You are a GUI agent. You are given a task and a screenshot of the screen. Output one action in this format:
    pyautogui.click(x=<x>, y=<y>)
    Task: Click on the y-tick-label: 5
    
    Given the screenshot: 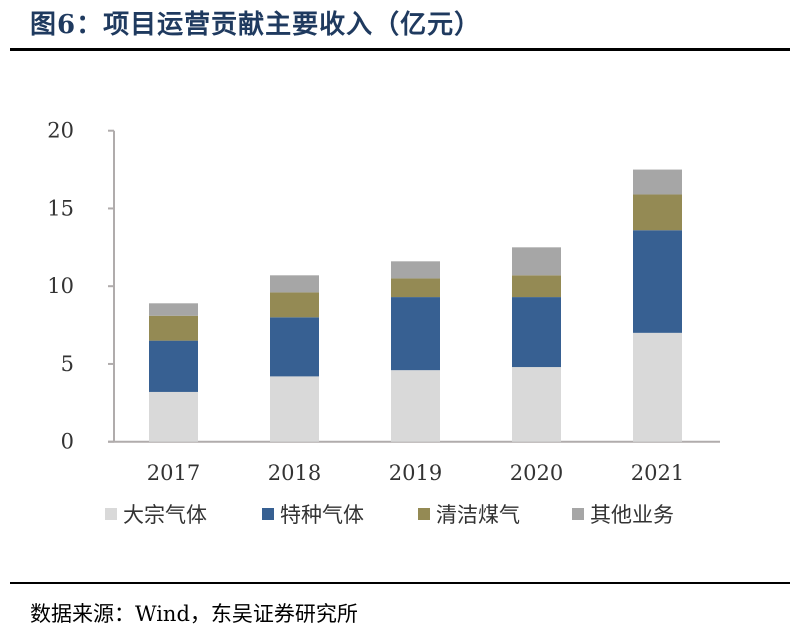 What is the action you would take?
    pyautogui.click(x=67, y=364)
    